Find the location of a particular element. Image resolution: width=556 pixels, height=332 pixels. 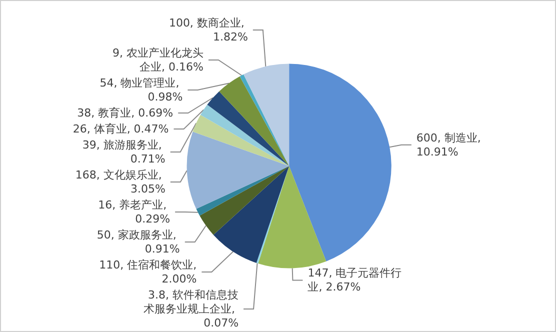

slice-label: 26, 体育业, 0.47% is located at coordinates (120, 129).